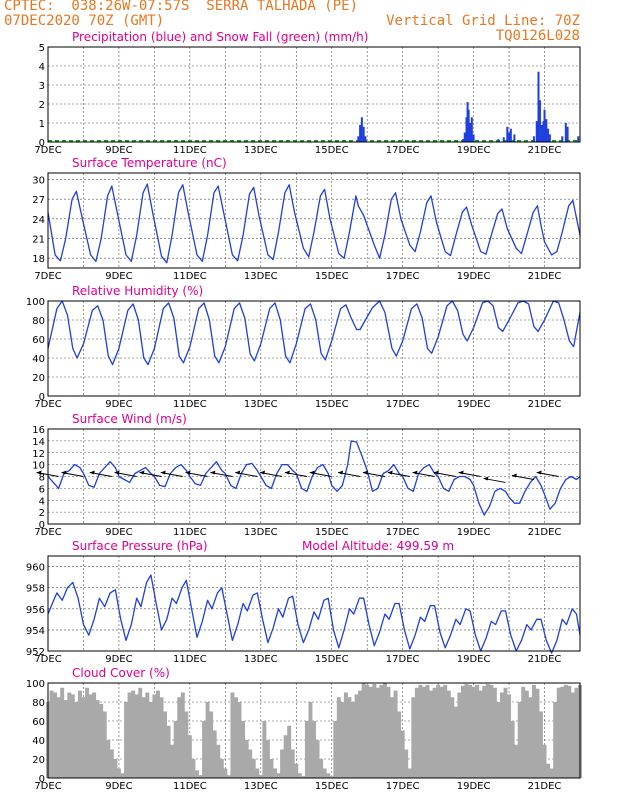  What do you see at coordinates (84, 21) in the screenshot?
I see `run-date: 07DEC2020 70Z (GMT)` at bounding box center [84, 21].